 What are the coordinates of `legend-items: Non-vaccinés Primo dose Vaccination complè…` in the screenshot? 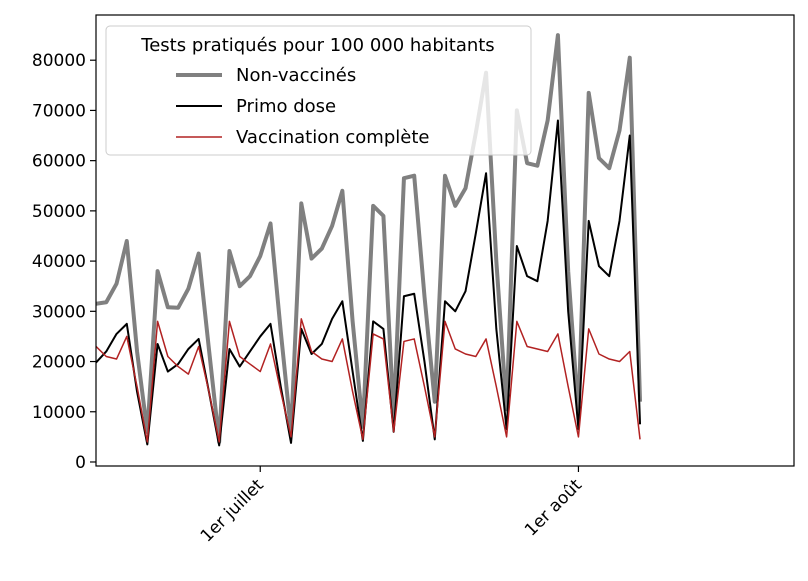 It's located at (302, 106).